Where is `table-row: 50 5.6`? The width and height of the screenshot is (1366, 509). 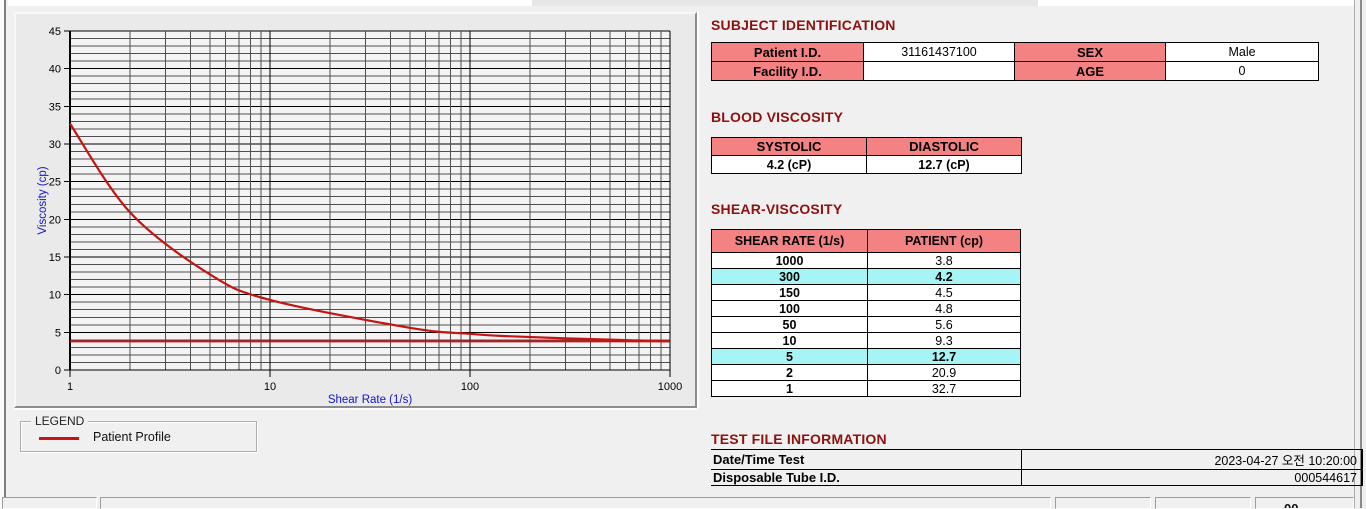
table-row: 50 5.6 is located at coordinates (866, 324).